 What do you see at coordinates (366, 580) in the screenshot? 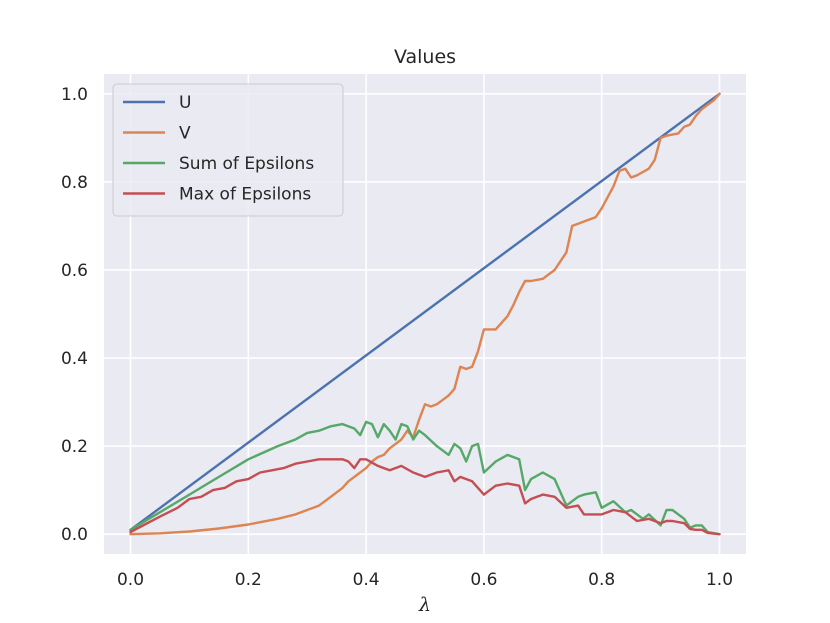
I see `x-tick-label: 0.4` at bounding box center [366, 580].